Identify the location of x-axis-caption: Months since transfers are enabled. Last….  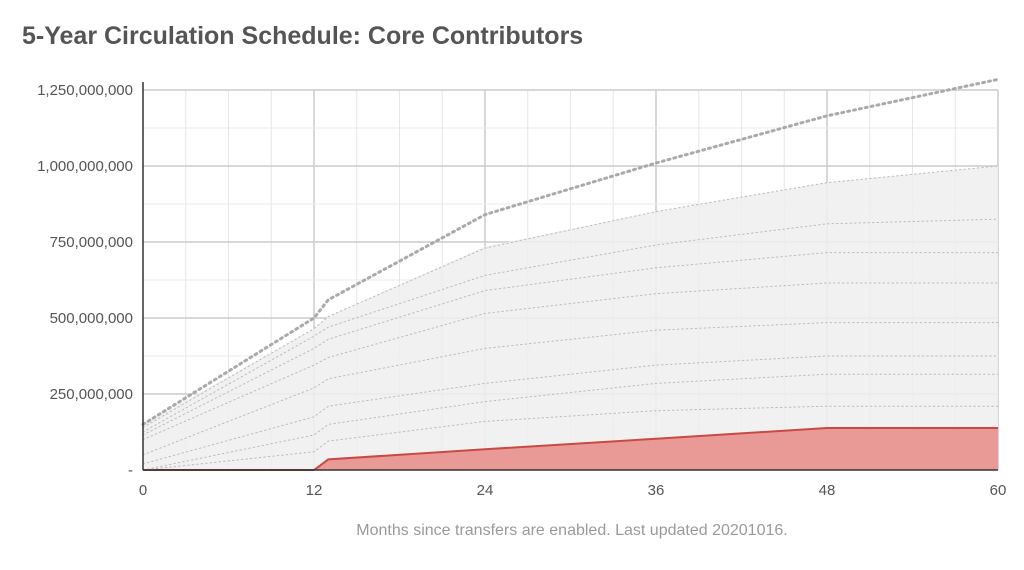
(572, 530).